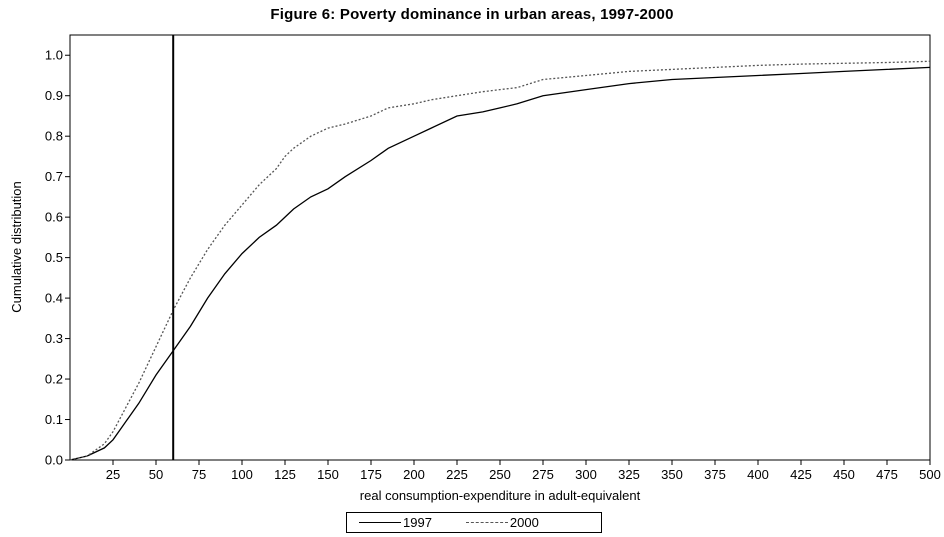 Image resolution: width=944 pixels, height=537 pixels. I want to click on y-axis-title: Cumulative distribution, so click(16, 247).